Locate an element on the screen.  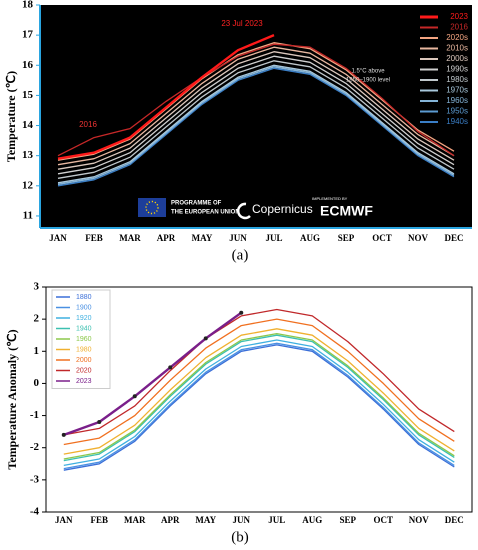
legend-label: 1960 is located at coordinates (84, 339).